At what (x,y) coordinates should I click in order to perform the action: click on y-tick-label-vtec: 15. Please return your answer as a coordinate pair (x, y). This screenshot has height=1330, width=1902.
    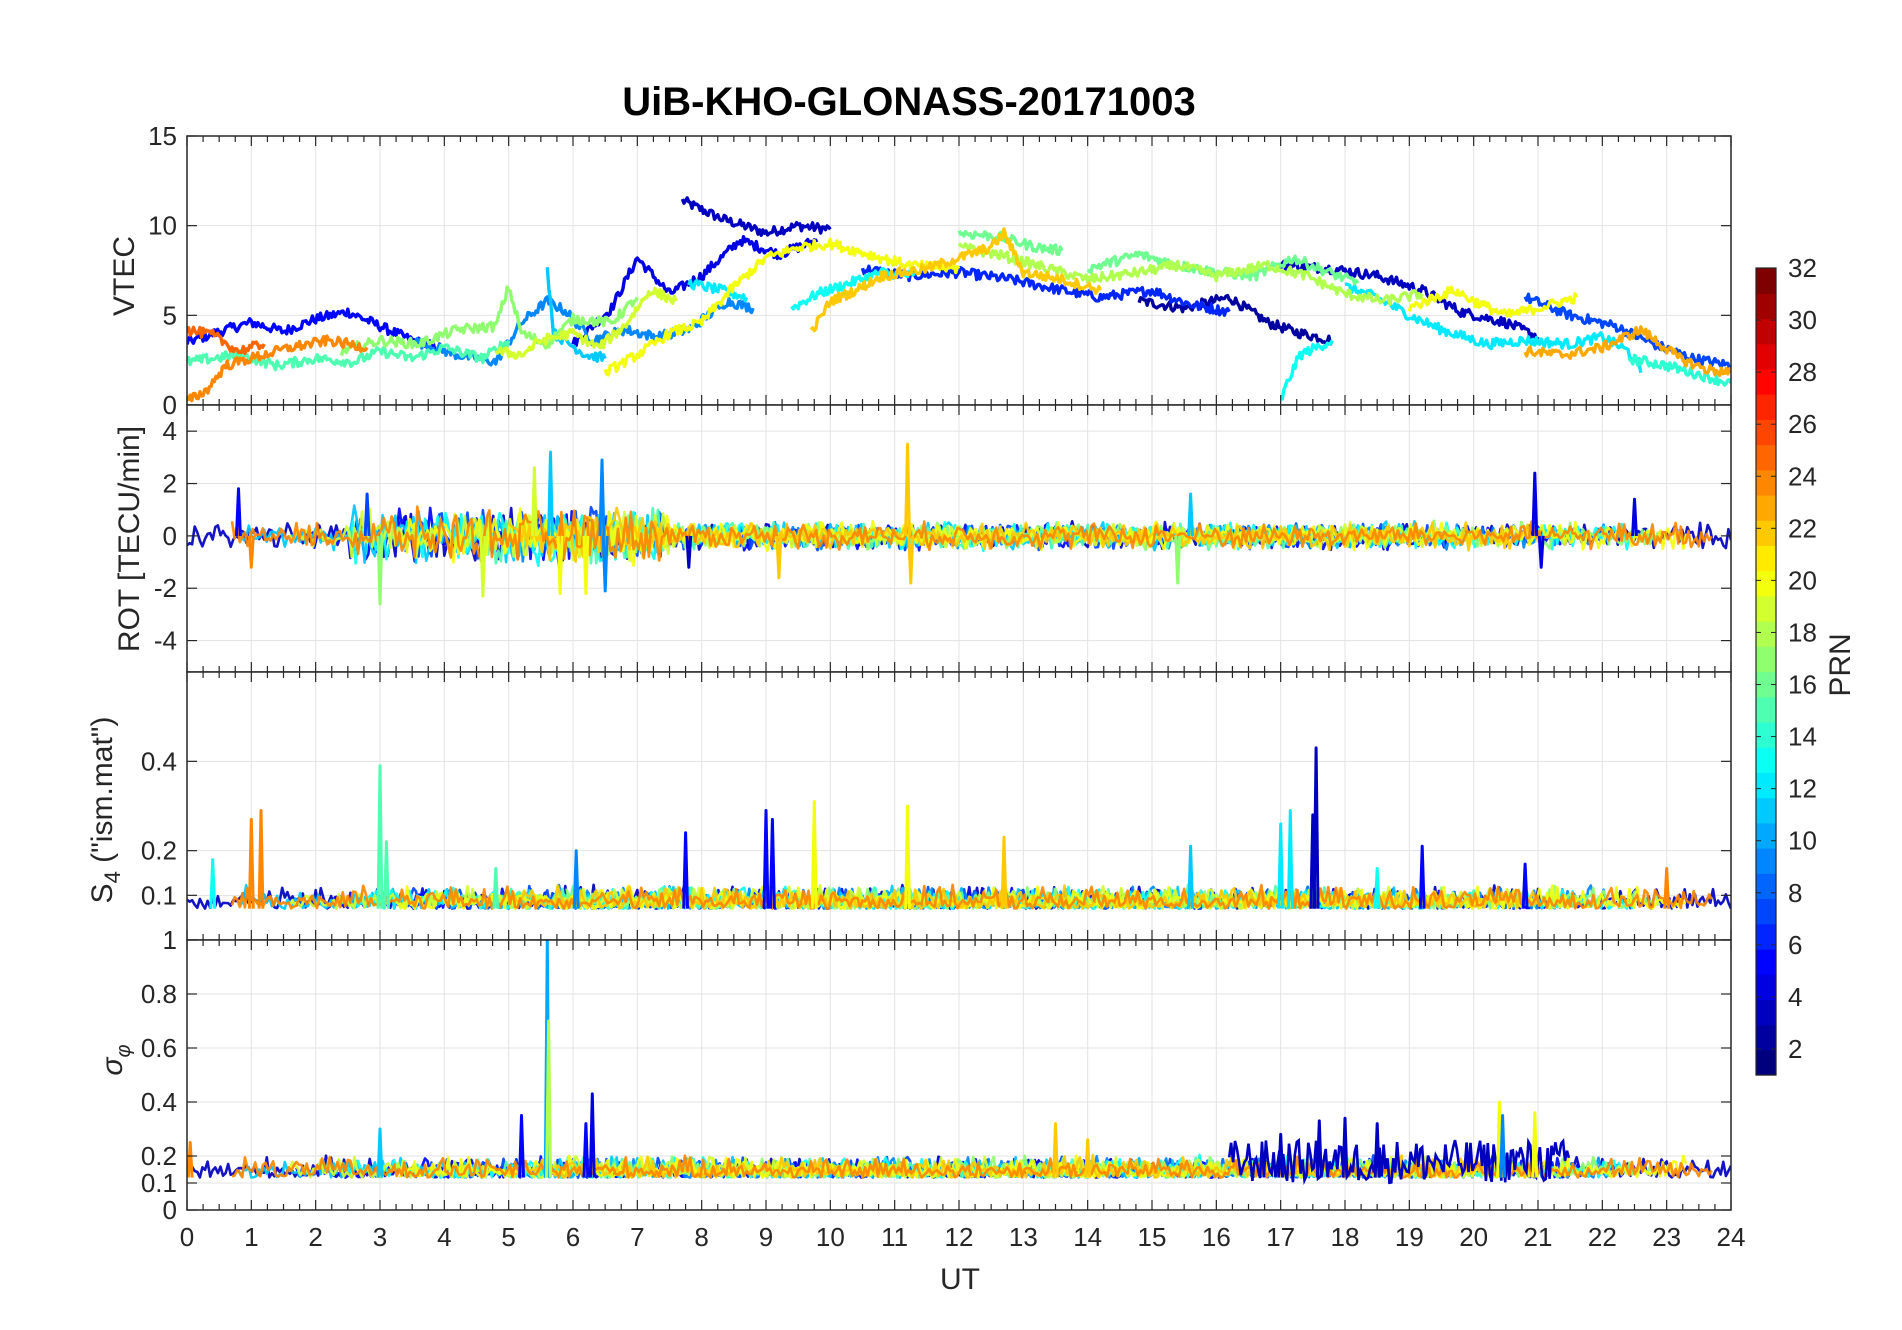
    Looking at the image, I should click on (162, 136).